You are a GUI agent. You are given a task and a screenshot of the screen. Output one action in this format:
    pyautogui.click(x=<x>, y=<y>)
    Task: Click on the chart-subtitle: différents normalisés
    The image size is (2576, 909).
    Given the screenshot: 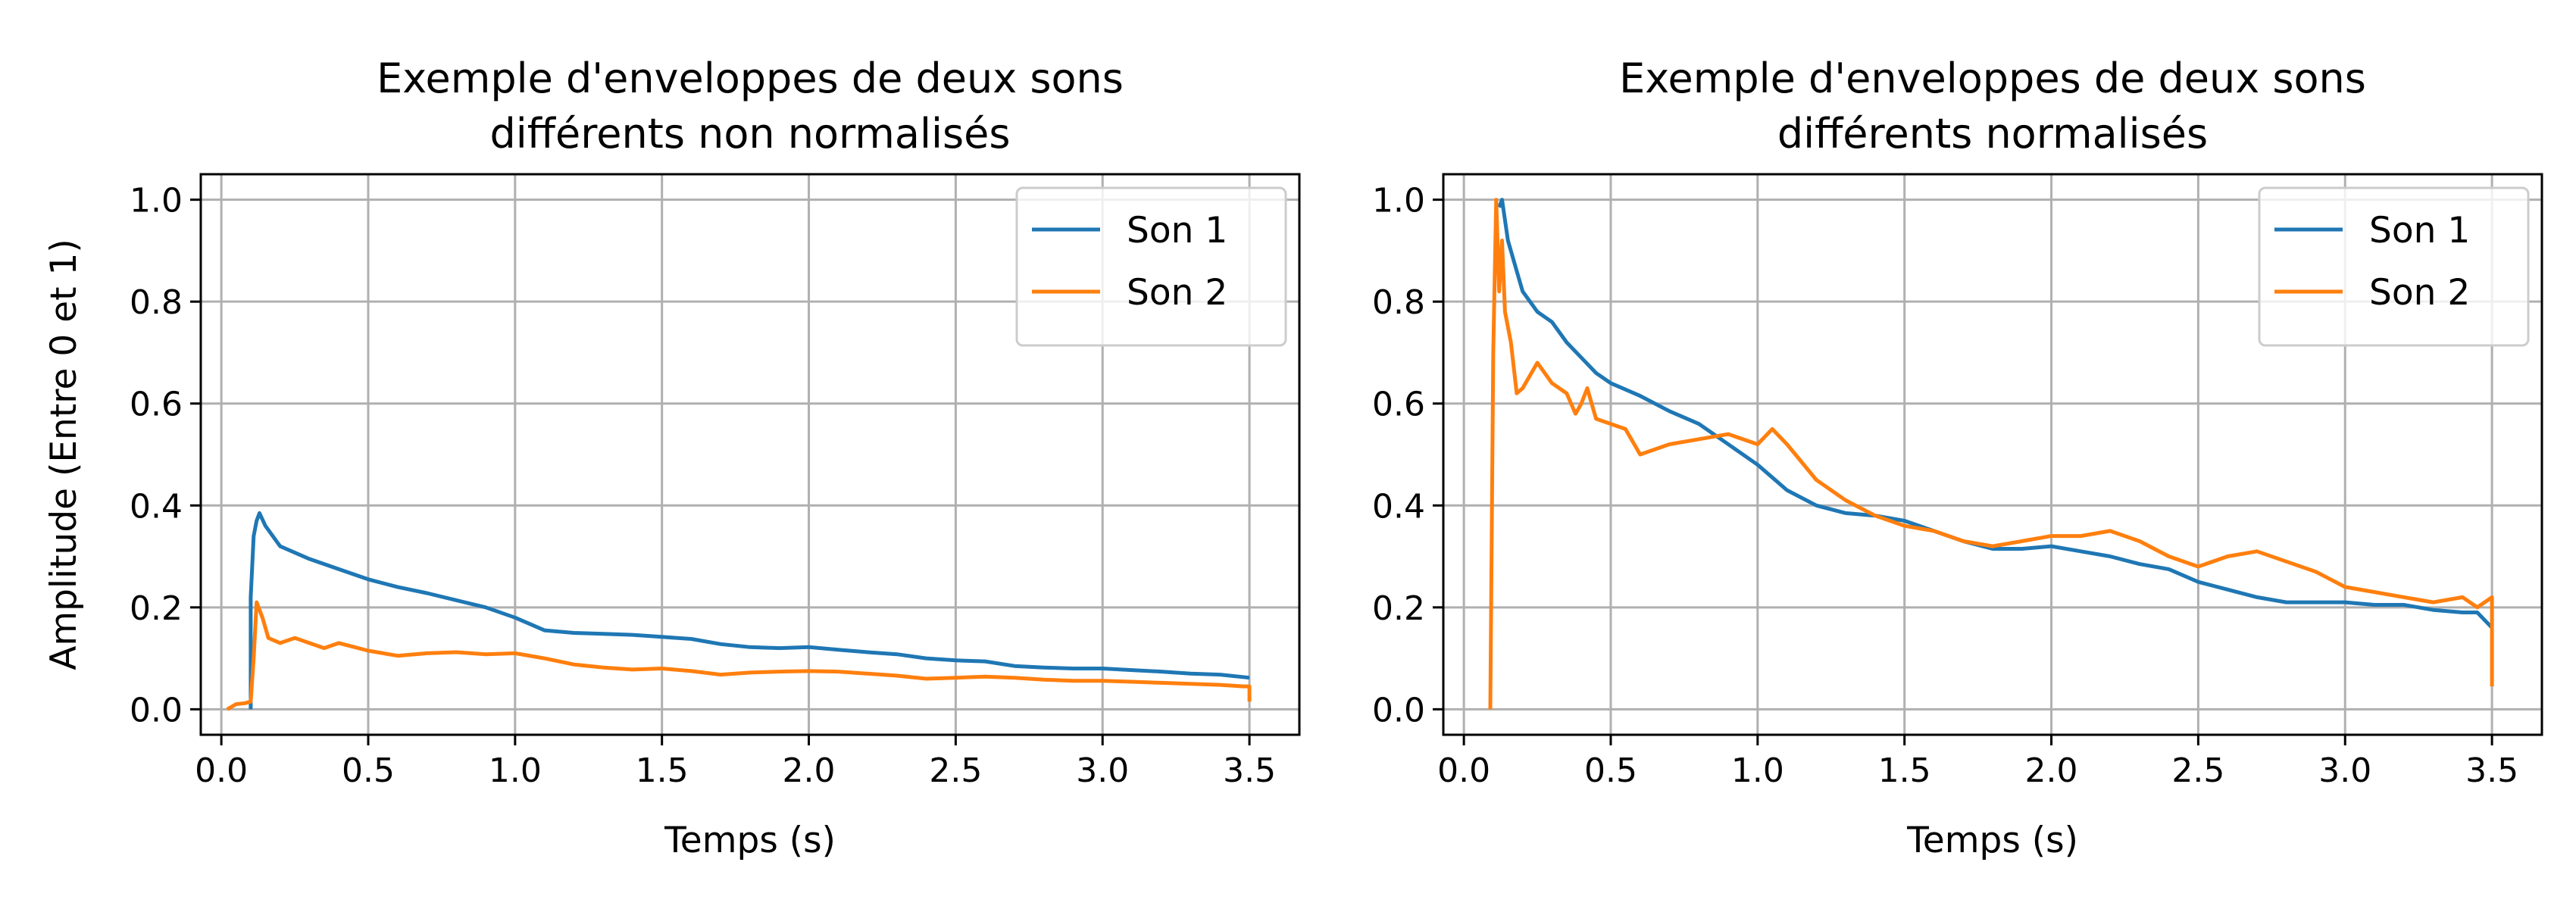 What is the action you would take?
    pyautogui.click(x=1992, y=134)
    